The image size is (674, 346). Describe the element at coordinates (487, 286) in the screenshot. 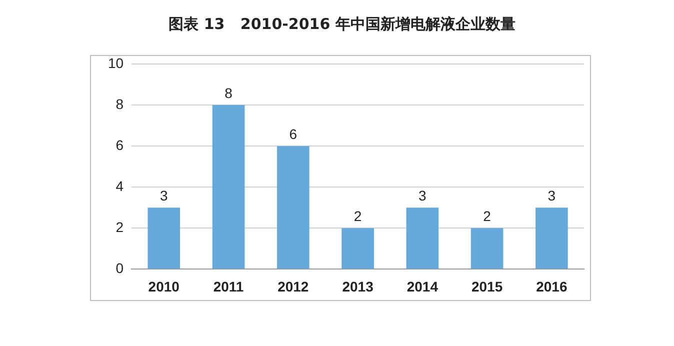

I see `x-tick-label: 2015` at that location.